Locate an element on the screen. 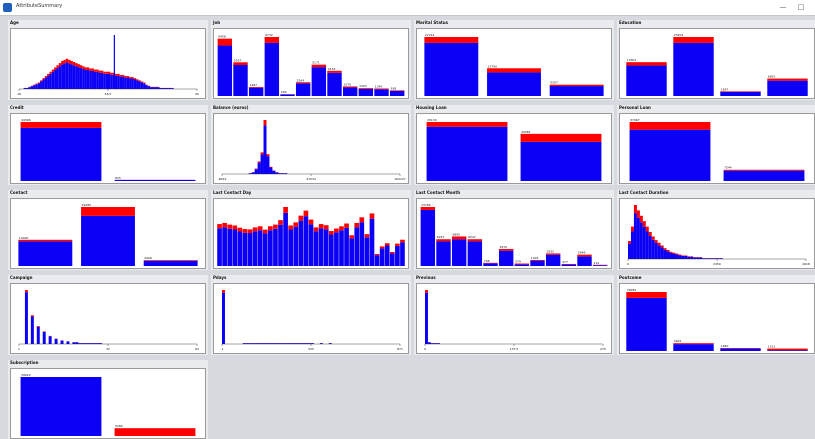 The width and height of the screenshot is (815, 439). chart-canvas is located at coordinates (311, 233).